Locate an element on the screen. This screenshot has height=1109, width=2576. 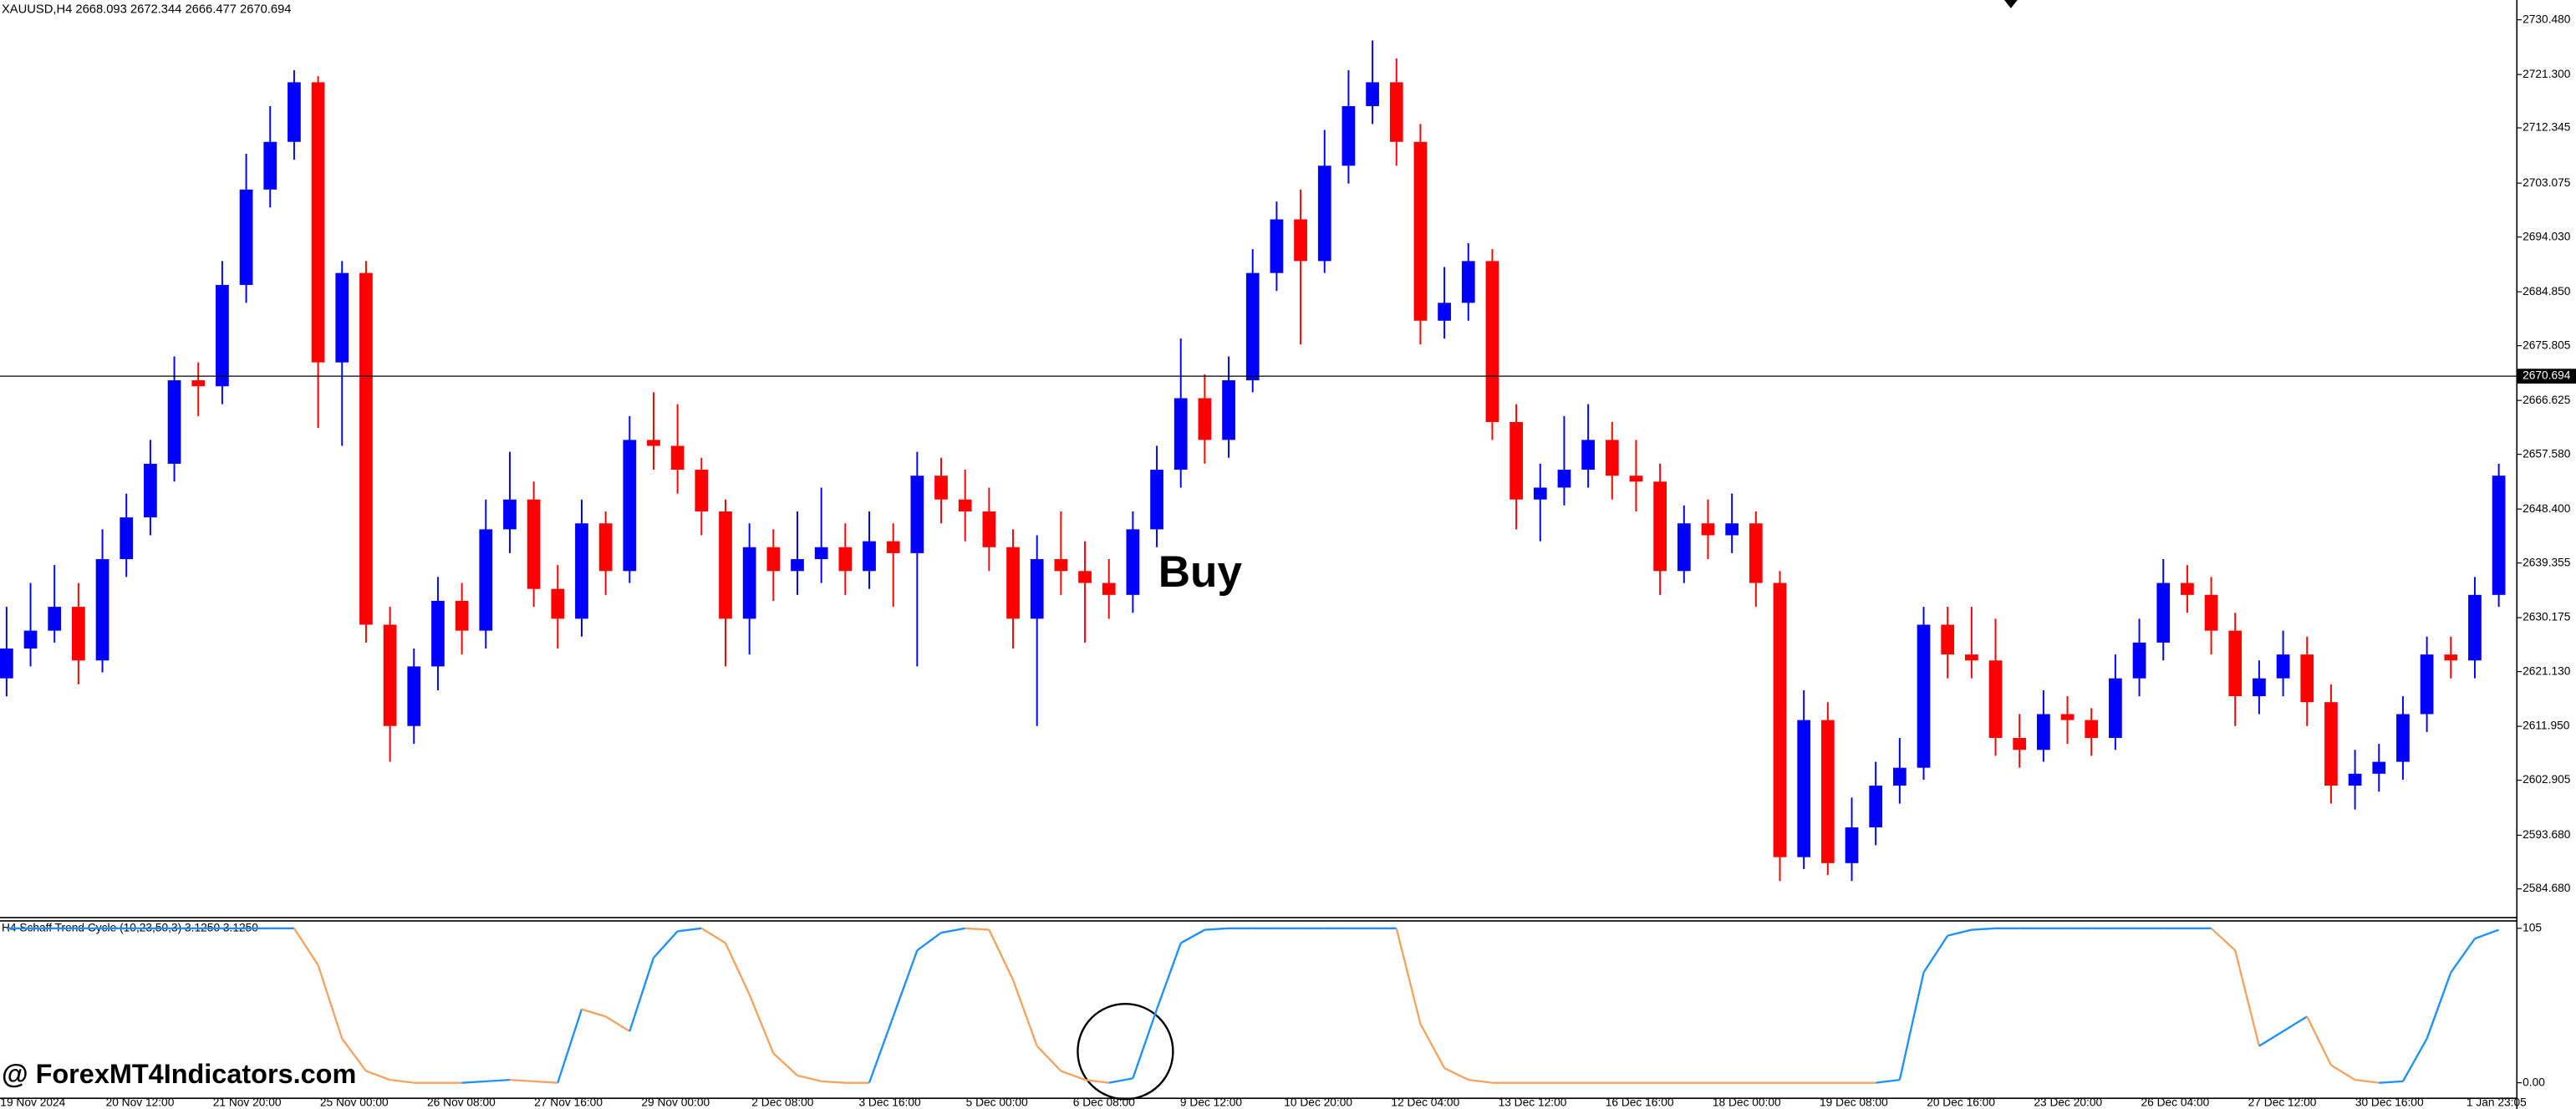
current-price-box is located at coordinates (2546, 376).